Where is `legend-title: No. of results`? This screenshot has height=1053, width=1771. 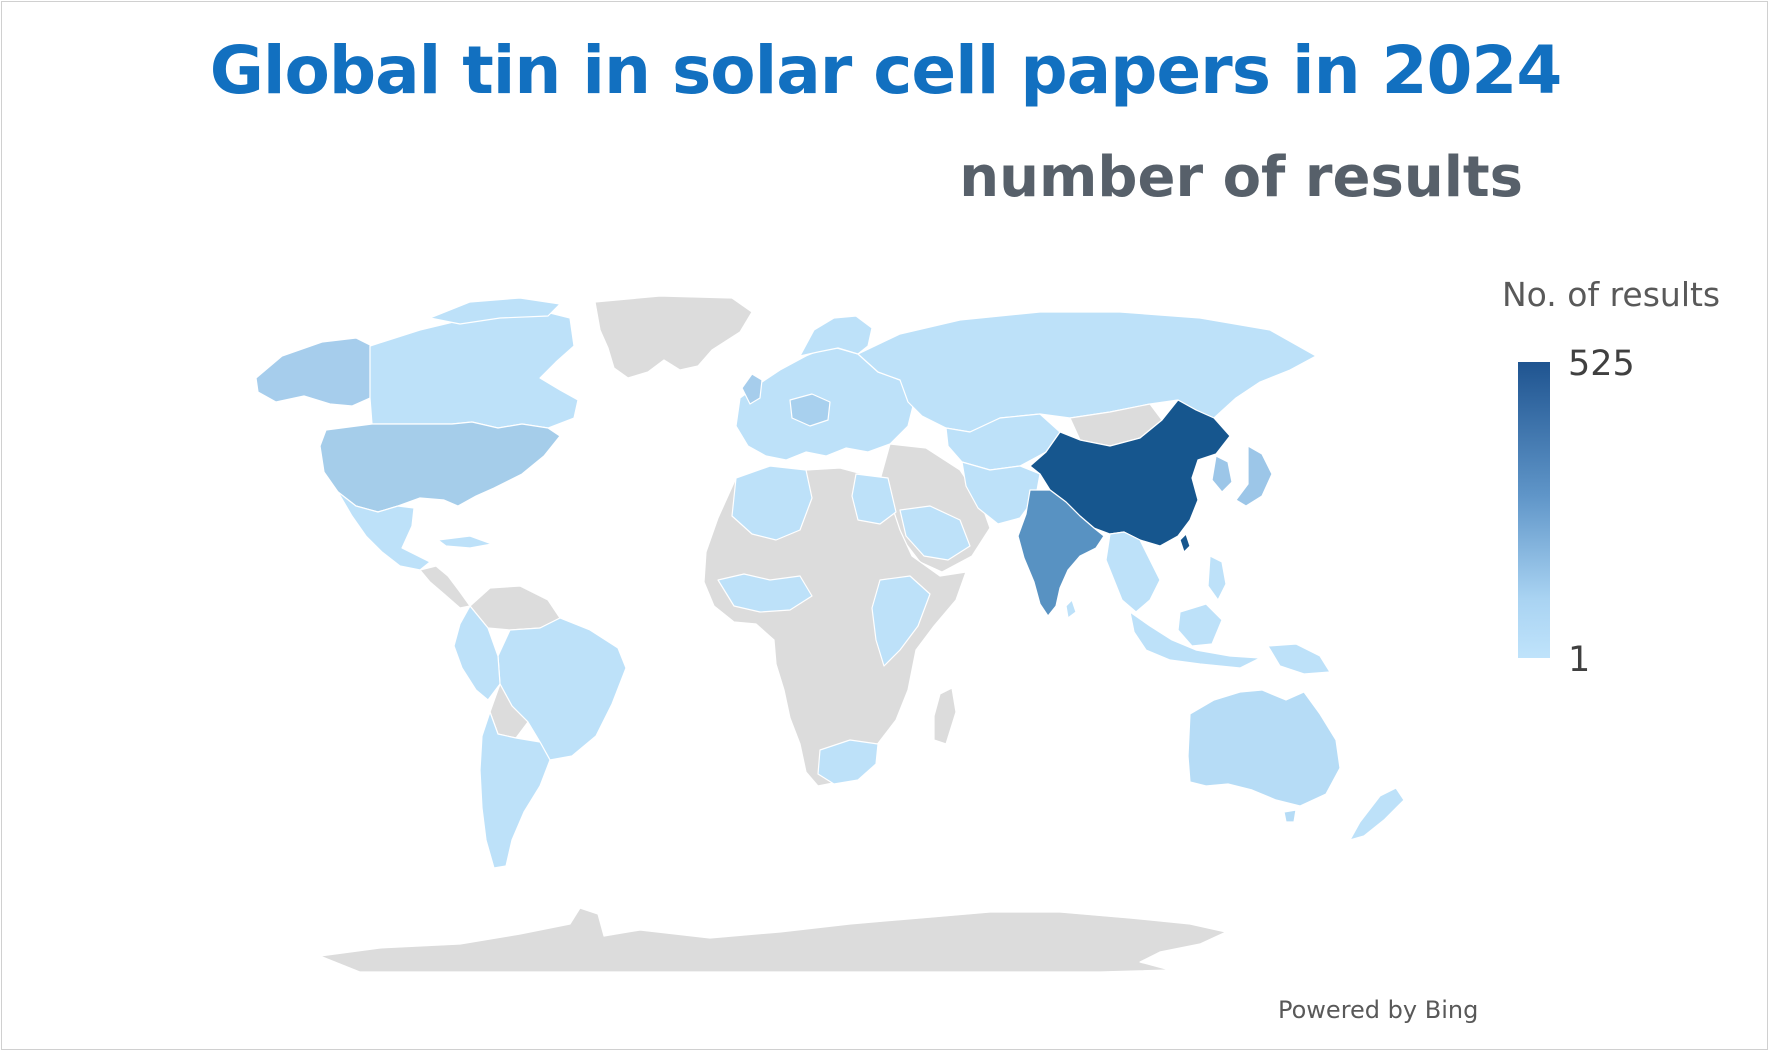 legend-title: No. of results is located at coordinates (1611, 294).